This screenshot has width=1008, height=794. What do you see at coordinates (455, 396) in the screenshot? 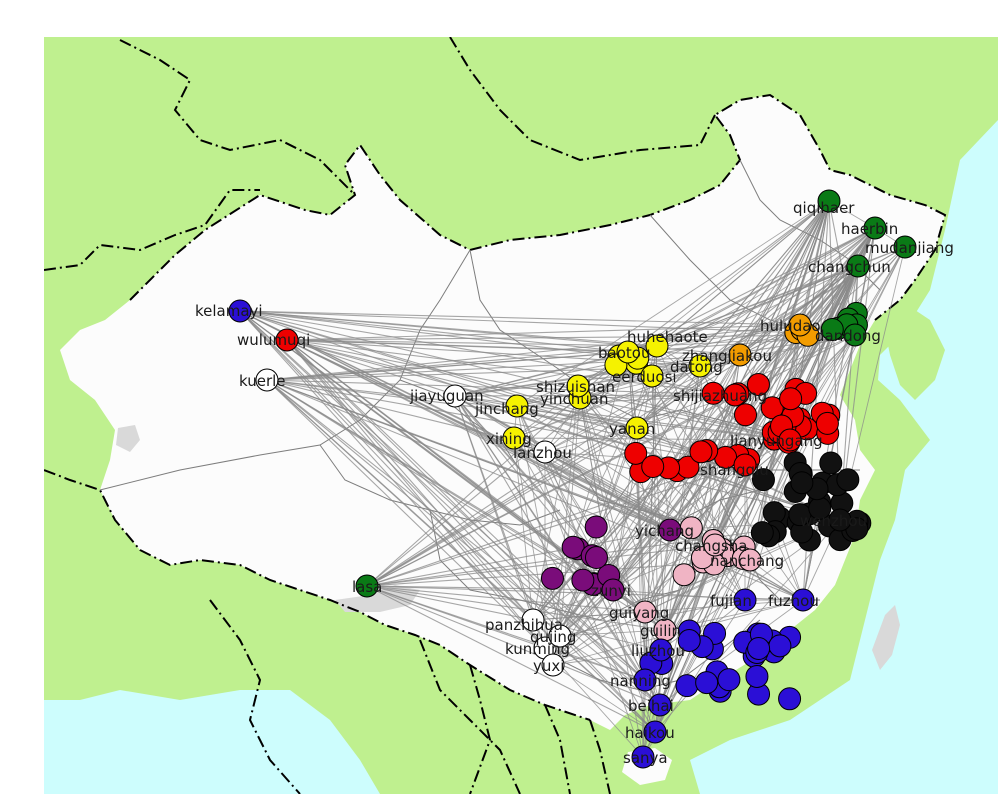
I see `city-node-jiayuguan` at bounding box center [455, 396].